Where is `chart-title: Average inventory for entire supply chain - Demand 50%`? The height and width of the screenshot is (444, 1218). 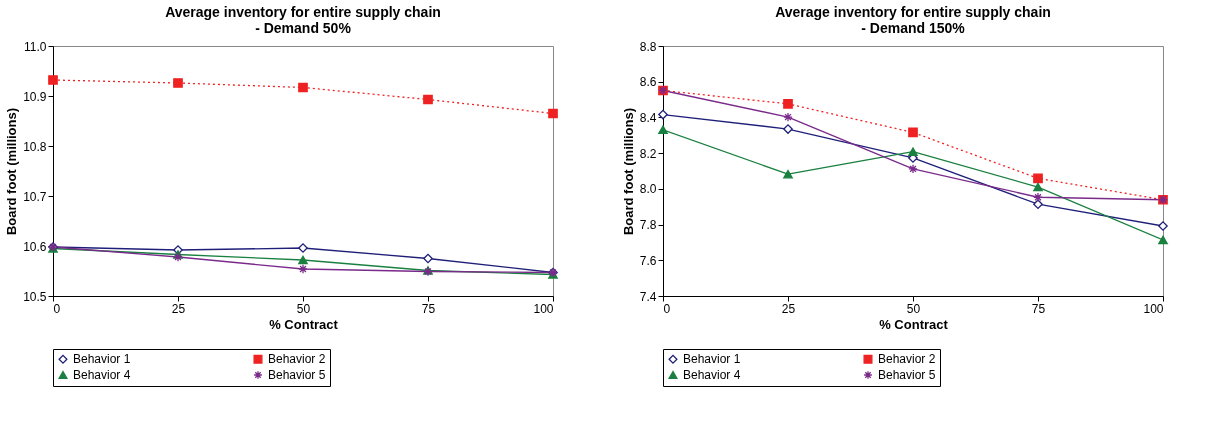 chart-title: Average inventory for entire supply chain - Demand 50% is located at coordinates (303, 20).